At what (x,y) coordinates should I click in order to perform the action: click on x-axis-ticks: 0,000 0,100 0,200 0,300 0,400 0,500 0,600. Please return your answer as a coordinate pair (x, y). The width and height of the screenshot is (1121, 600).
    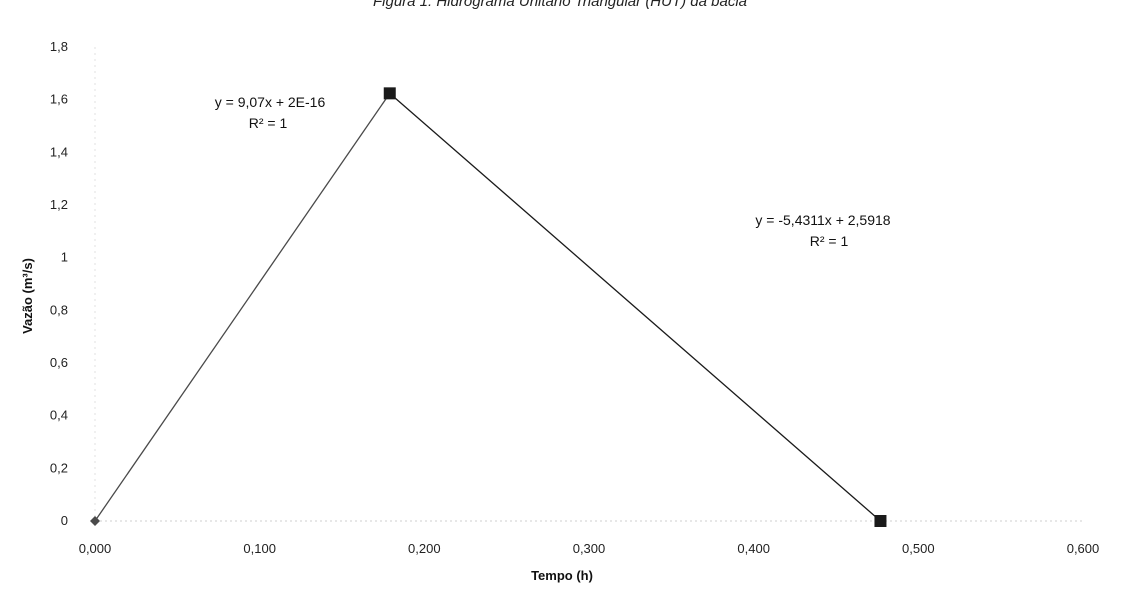
    Looking at the image, I should click on (589, 548).